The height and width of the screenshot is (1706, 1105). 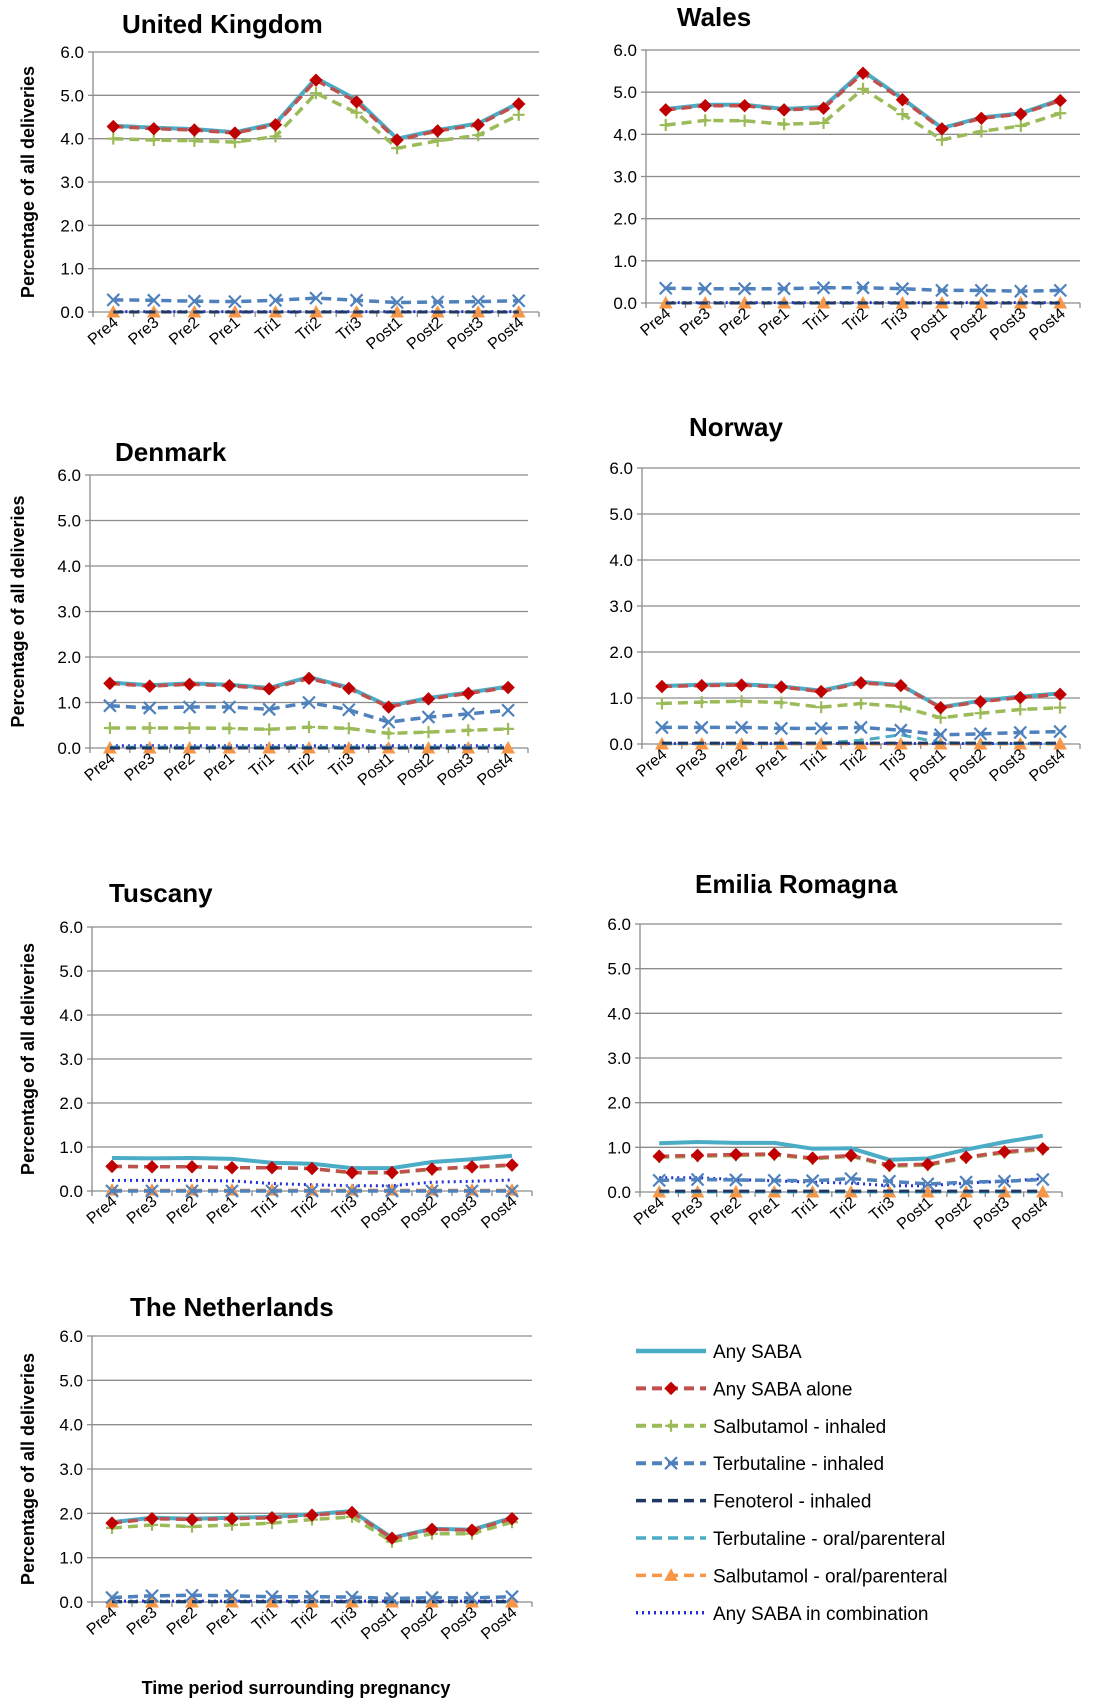 I want to click on legend-item-salbutamol-oral-parenteral: Salbutamol - oral/parenteral, so click(x=791, y=1576).